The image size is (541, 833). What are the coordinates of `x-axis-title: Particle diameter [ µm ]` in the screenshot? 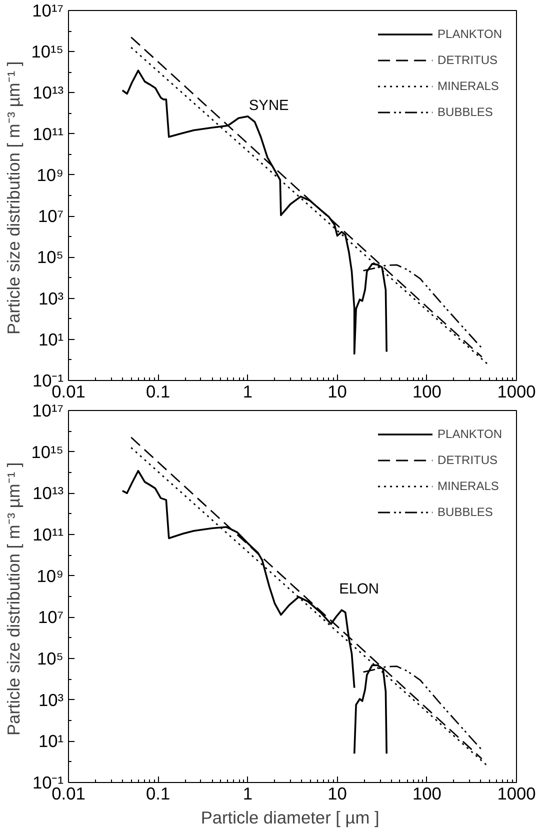 It's located at (290, 818).